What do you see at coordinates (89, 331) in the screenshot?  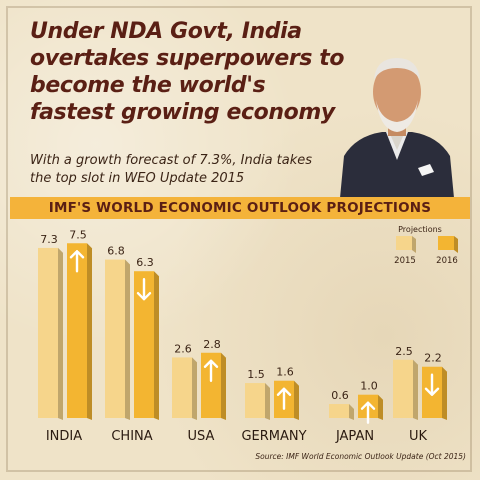 I see `bar-side-india-2016` at bounding box center [89, 331].